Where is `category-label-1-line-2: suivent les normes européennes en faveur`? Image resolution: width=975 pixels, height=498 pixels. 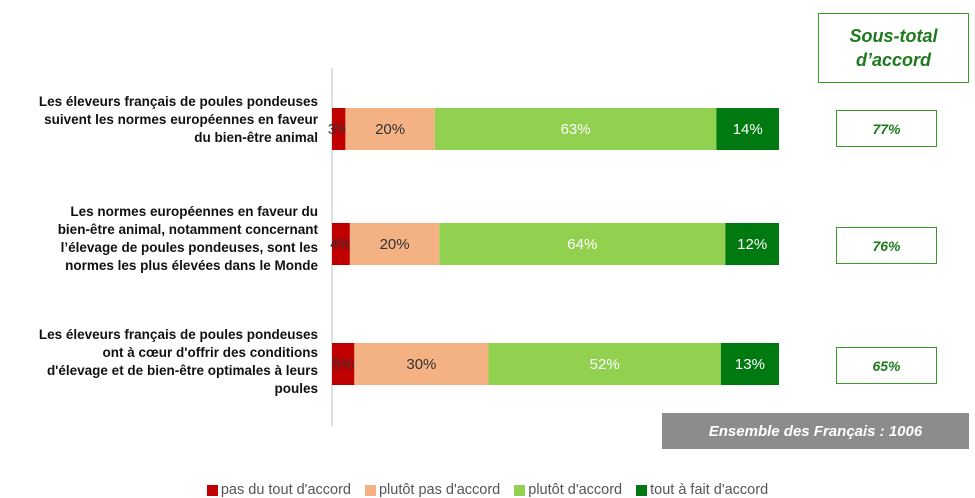
category-label-1-line-2: suivent les normes européennes en faveur is located at coordinates (181, 119).